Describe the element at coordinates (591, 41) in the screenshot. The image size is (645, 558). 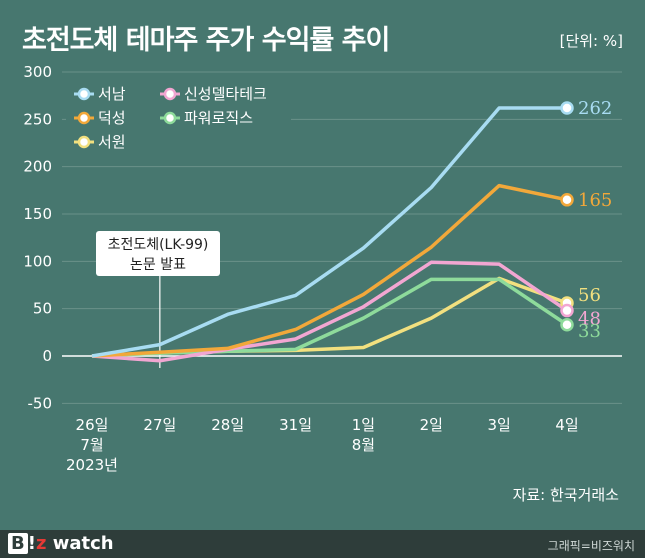
I see `unit-label: [단위: %]` at that location.